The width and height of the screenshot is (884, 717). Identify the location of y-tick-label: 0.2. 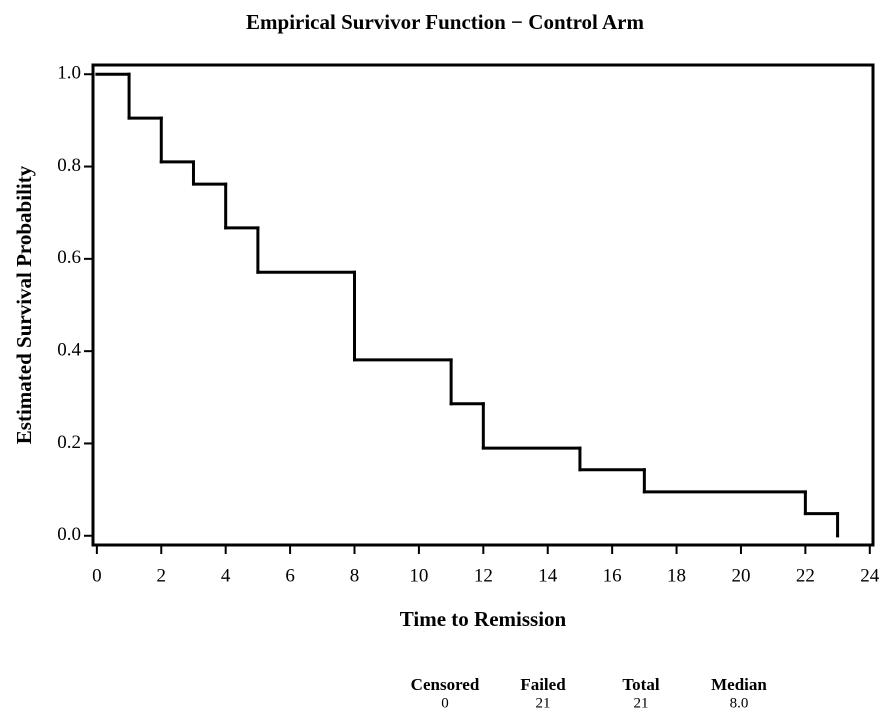
(69, 442).